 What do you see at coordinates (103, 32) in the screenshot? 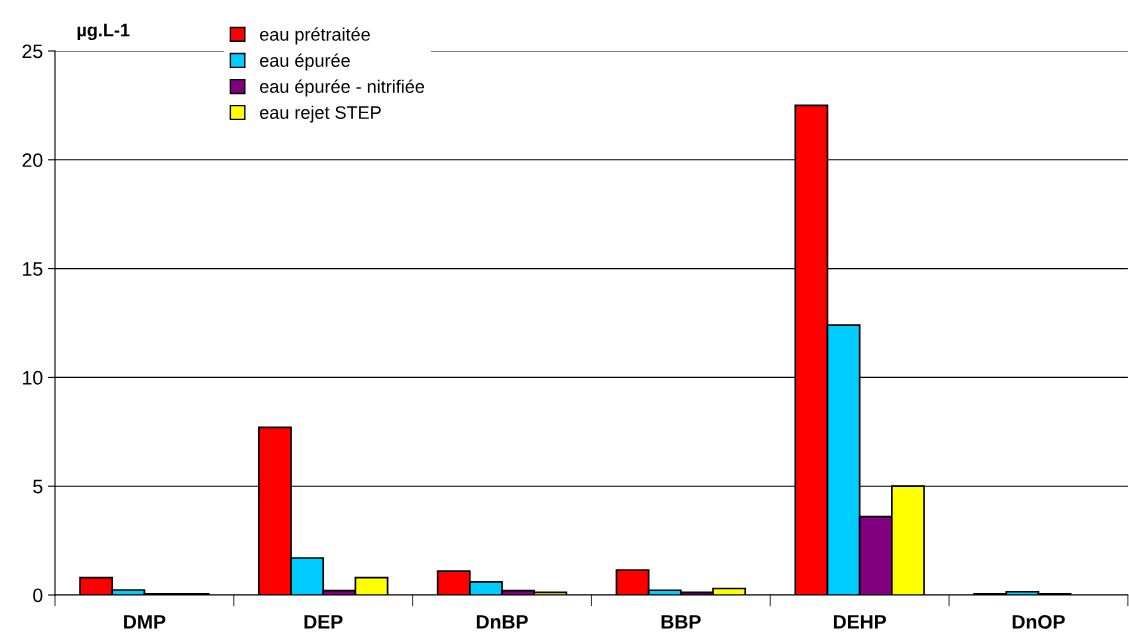
I see `y-axis-title: µg.L-1` at bounding box center [103, 32].